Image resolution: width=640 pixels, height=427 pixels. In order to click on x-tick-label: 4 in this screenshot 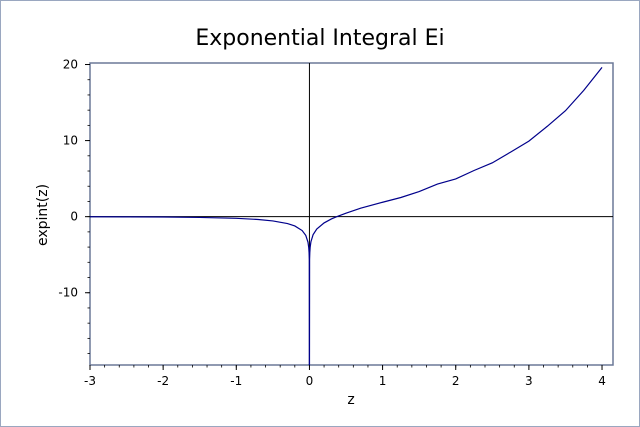, I will do `click(602, 381)`.